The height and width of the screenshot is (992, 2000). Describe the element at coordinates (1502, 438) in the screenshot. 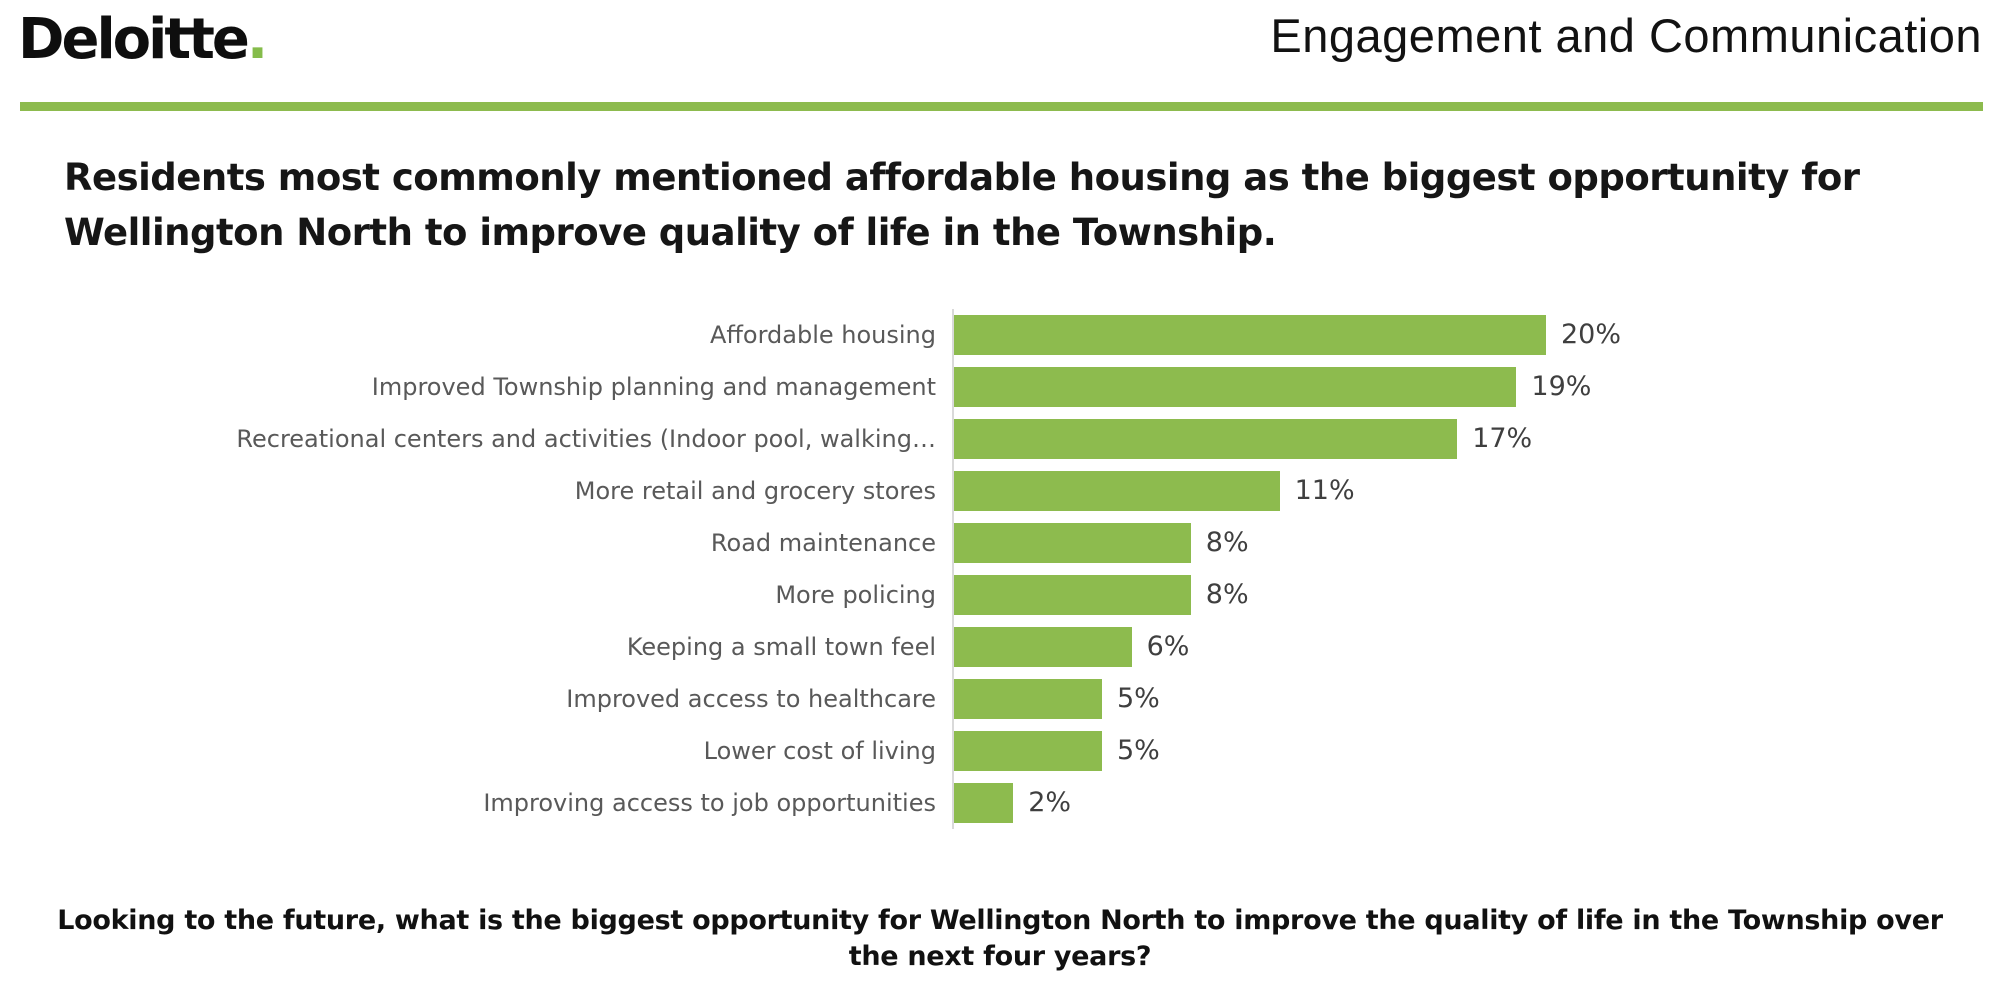

I see `value-label: 17%` at that location.